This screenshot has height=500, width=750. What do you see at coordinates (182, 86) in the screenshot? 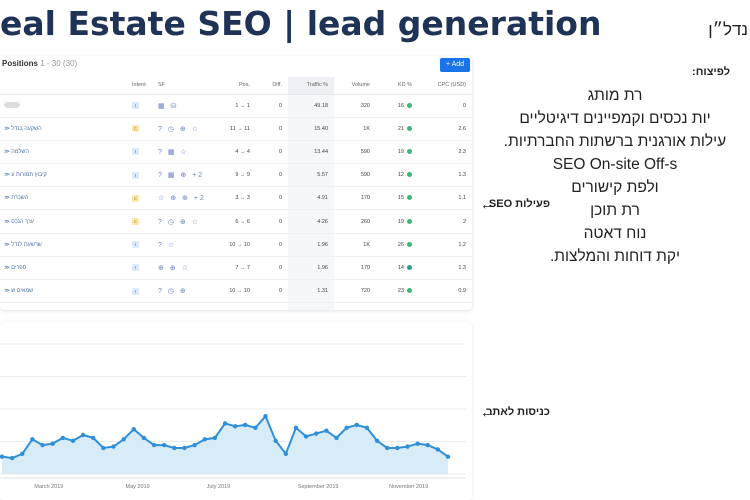
I see `column-header: SF` at bounding box center [182, 86].